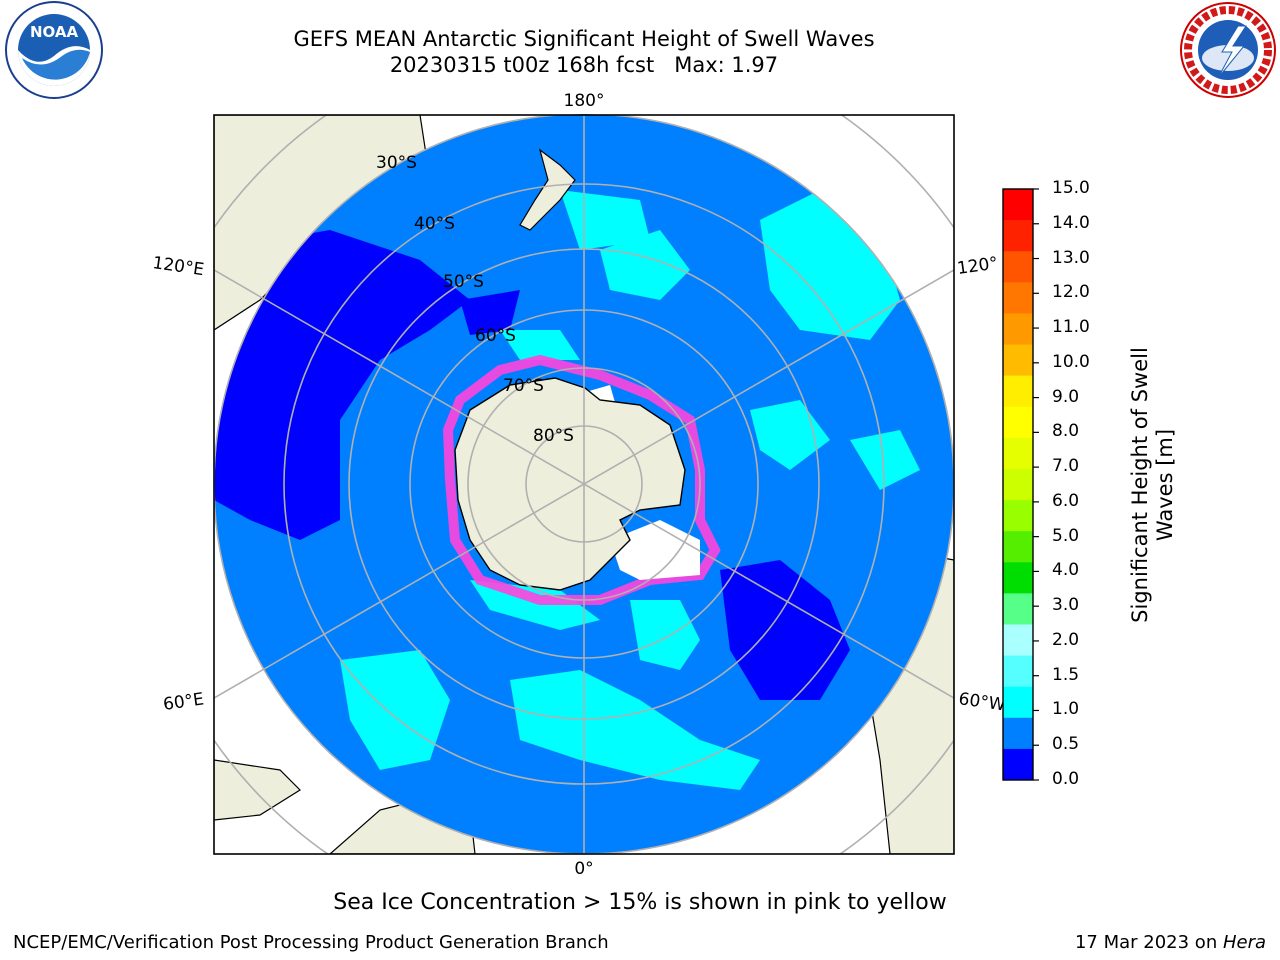 The height and width of the screenshot is (960, 1280). I want to click on noaa-logo-text: NOAA, so click(54, 32).